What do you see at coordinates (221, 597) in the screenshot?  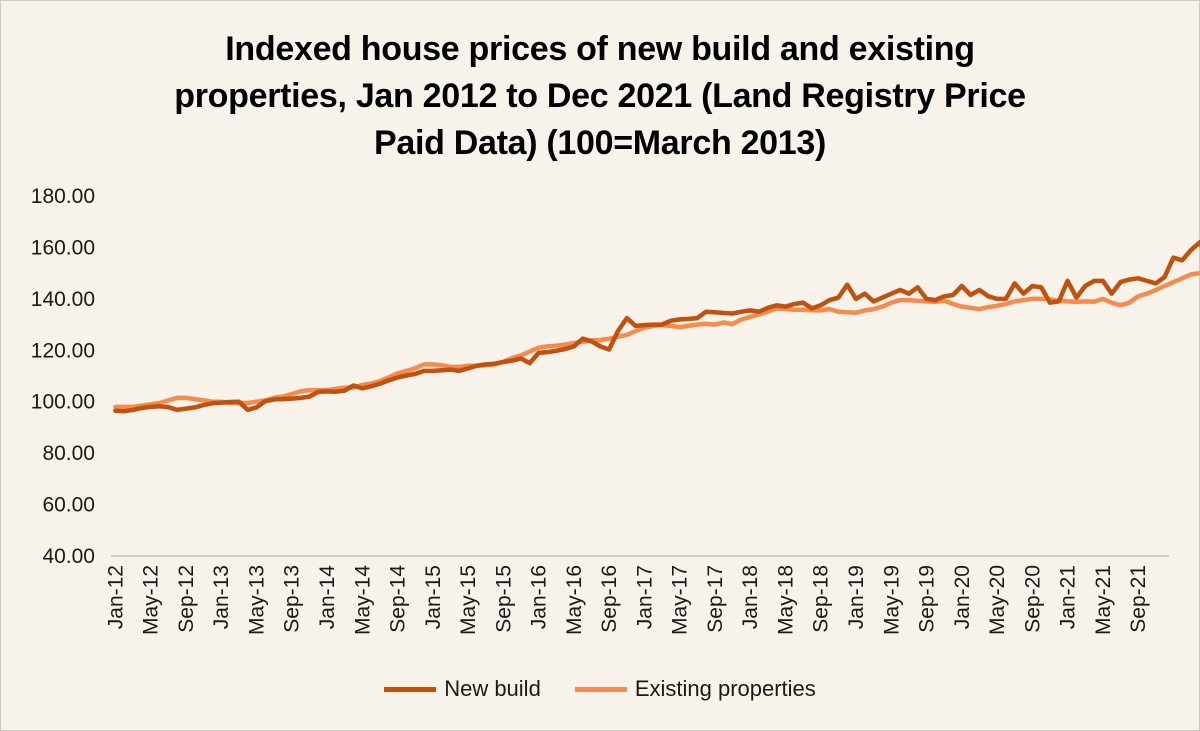 I see `x-tick-label: Jan-13` at bounding box center [221, 597].